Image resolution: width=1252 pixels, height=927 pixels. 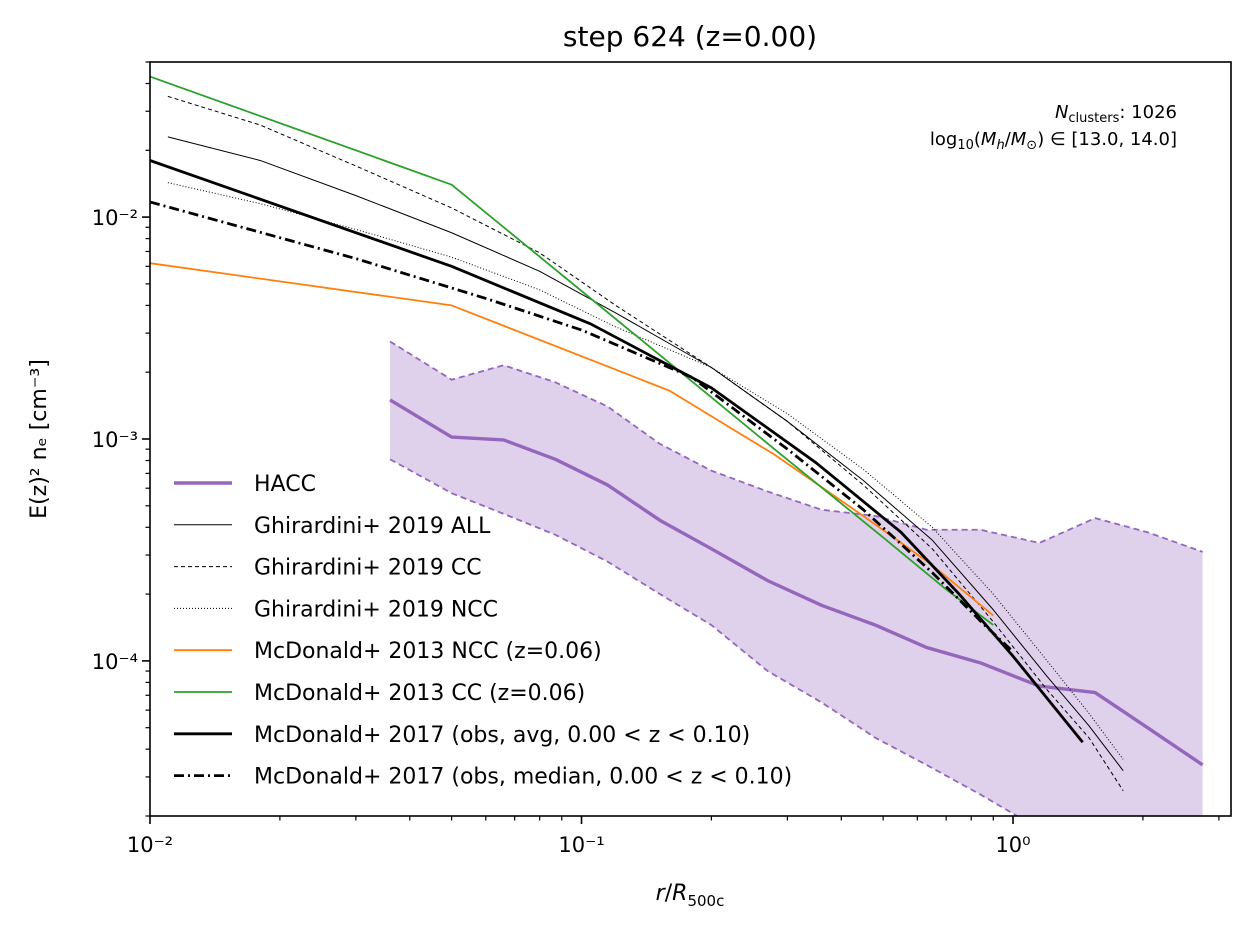 I want to click on hacc-band-upper, so click(x=796, y=446).